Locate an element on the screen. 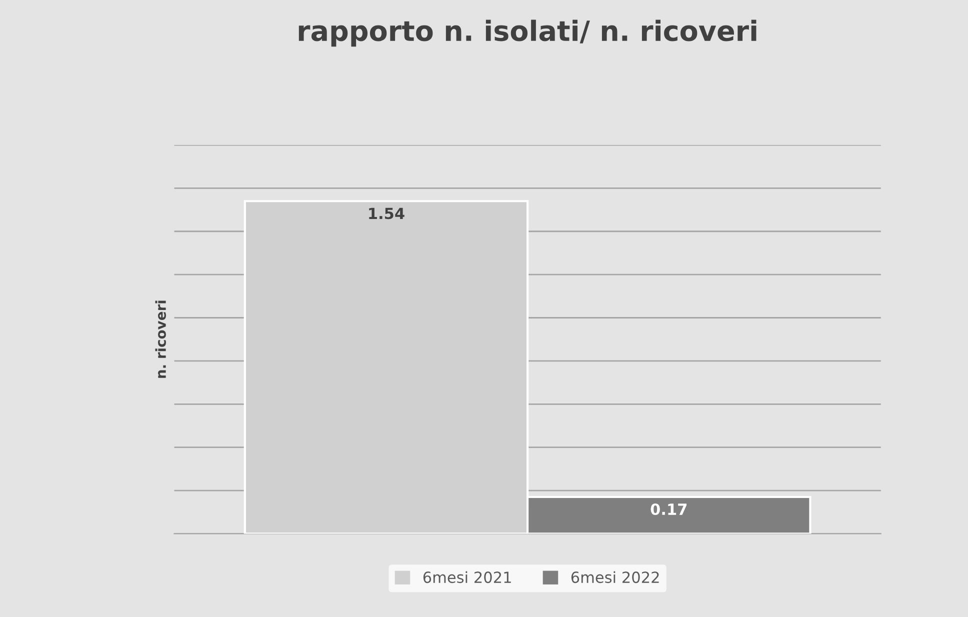 Image resolution: width=968 pixels, height=617 pixels. legend-label: 6mesi 2021 is located at coordinates (467, 577).